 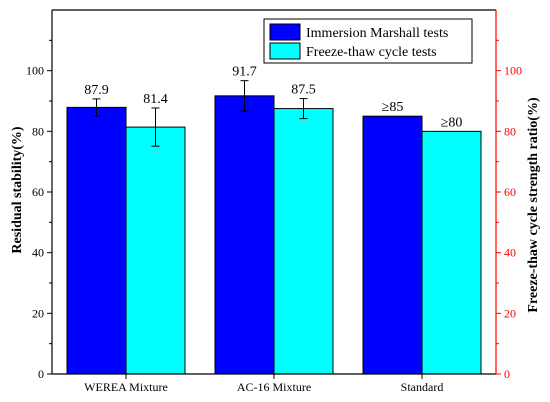 What do you see at coordinates (35, 71) in the screenshot?
I see `y-tick-label: 100` at bounding box center [35, 71].